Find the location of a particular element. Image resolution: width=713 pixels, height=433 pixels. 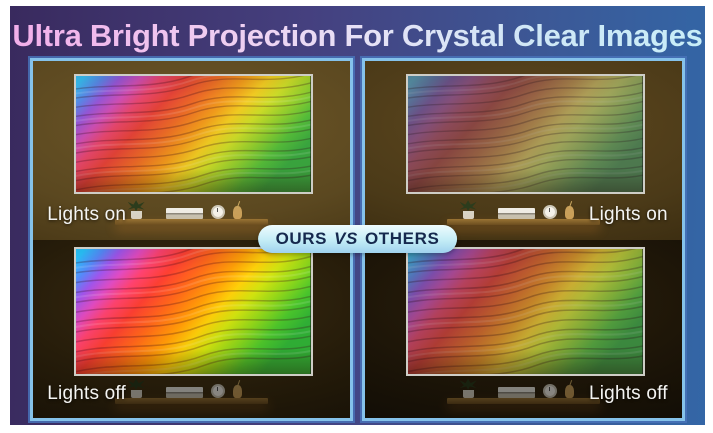

vs-badge-others-label: OTHERS is located at coordinates (402, 238).